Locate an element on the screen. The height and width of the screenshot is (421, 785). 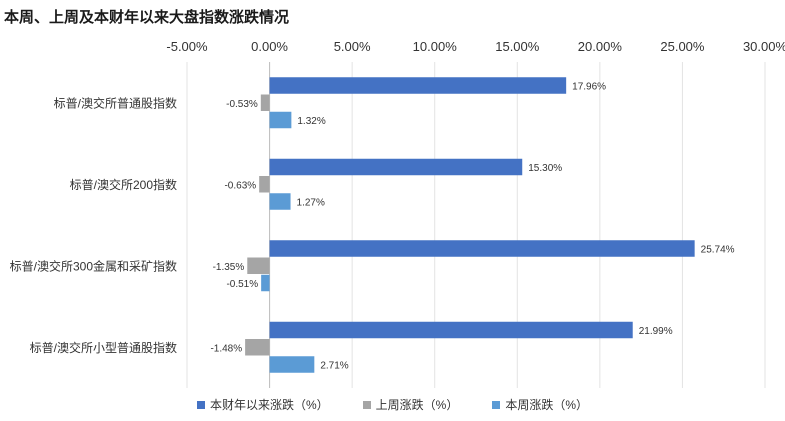
category-label: 标普/澳交所普通股指数 is located at coordinates (115, 102).